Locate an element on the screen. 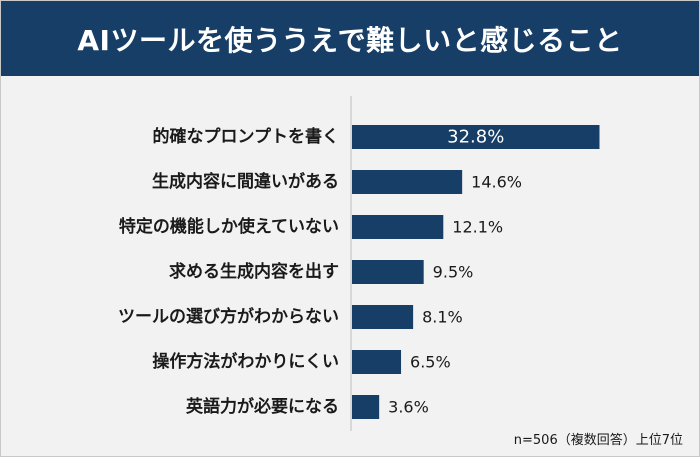 This screenshot has height=457, width=700. value-label: 6.5% is located at coordinates (430, 362).